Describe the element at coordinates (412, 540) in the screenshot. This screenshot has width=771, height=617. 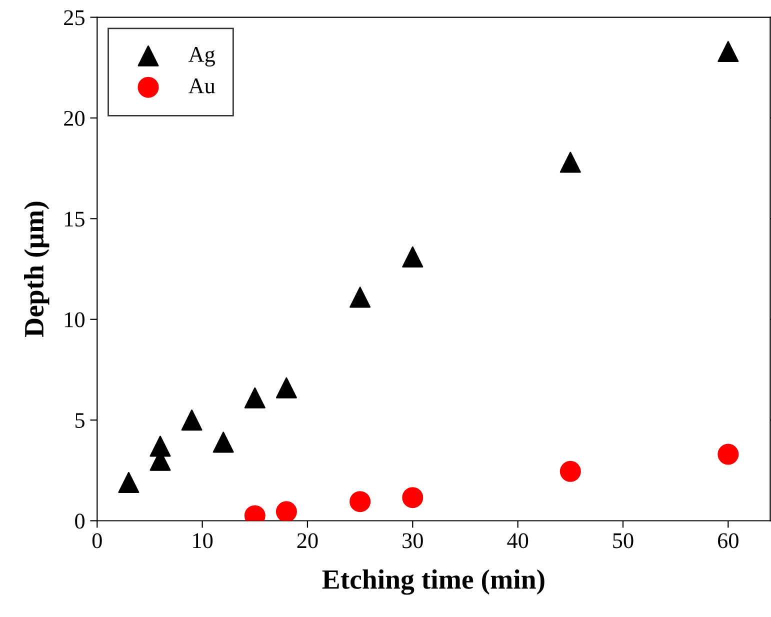
I see `x-tick-label: 30` at that location.